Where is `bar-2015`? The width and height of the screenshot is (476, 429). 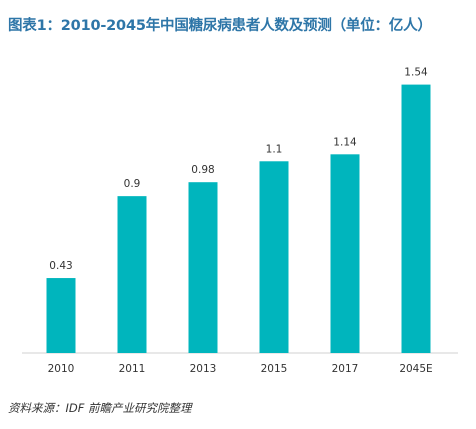 bar-2015 is located at coordinates (274, 257).